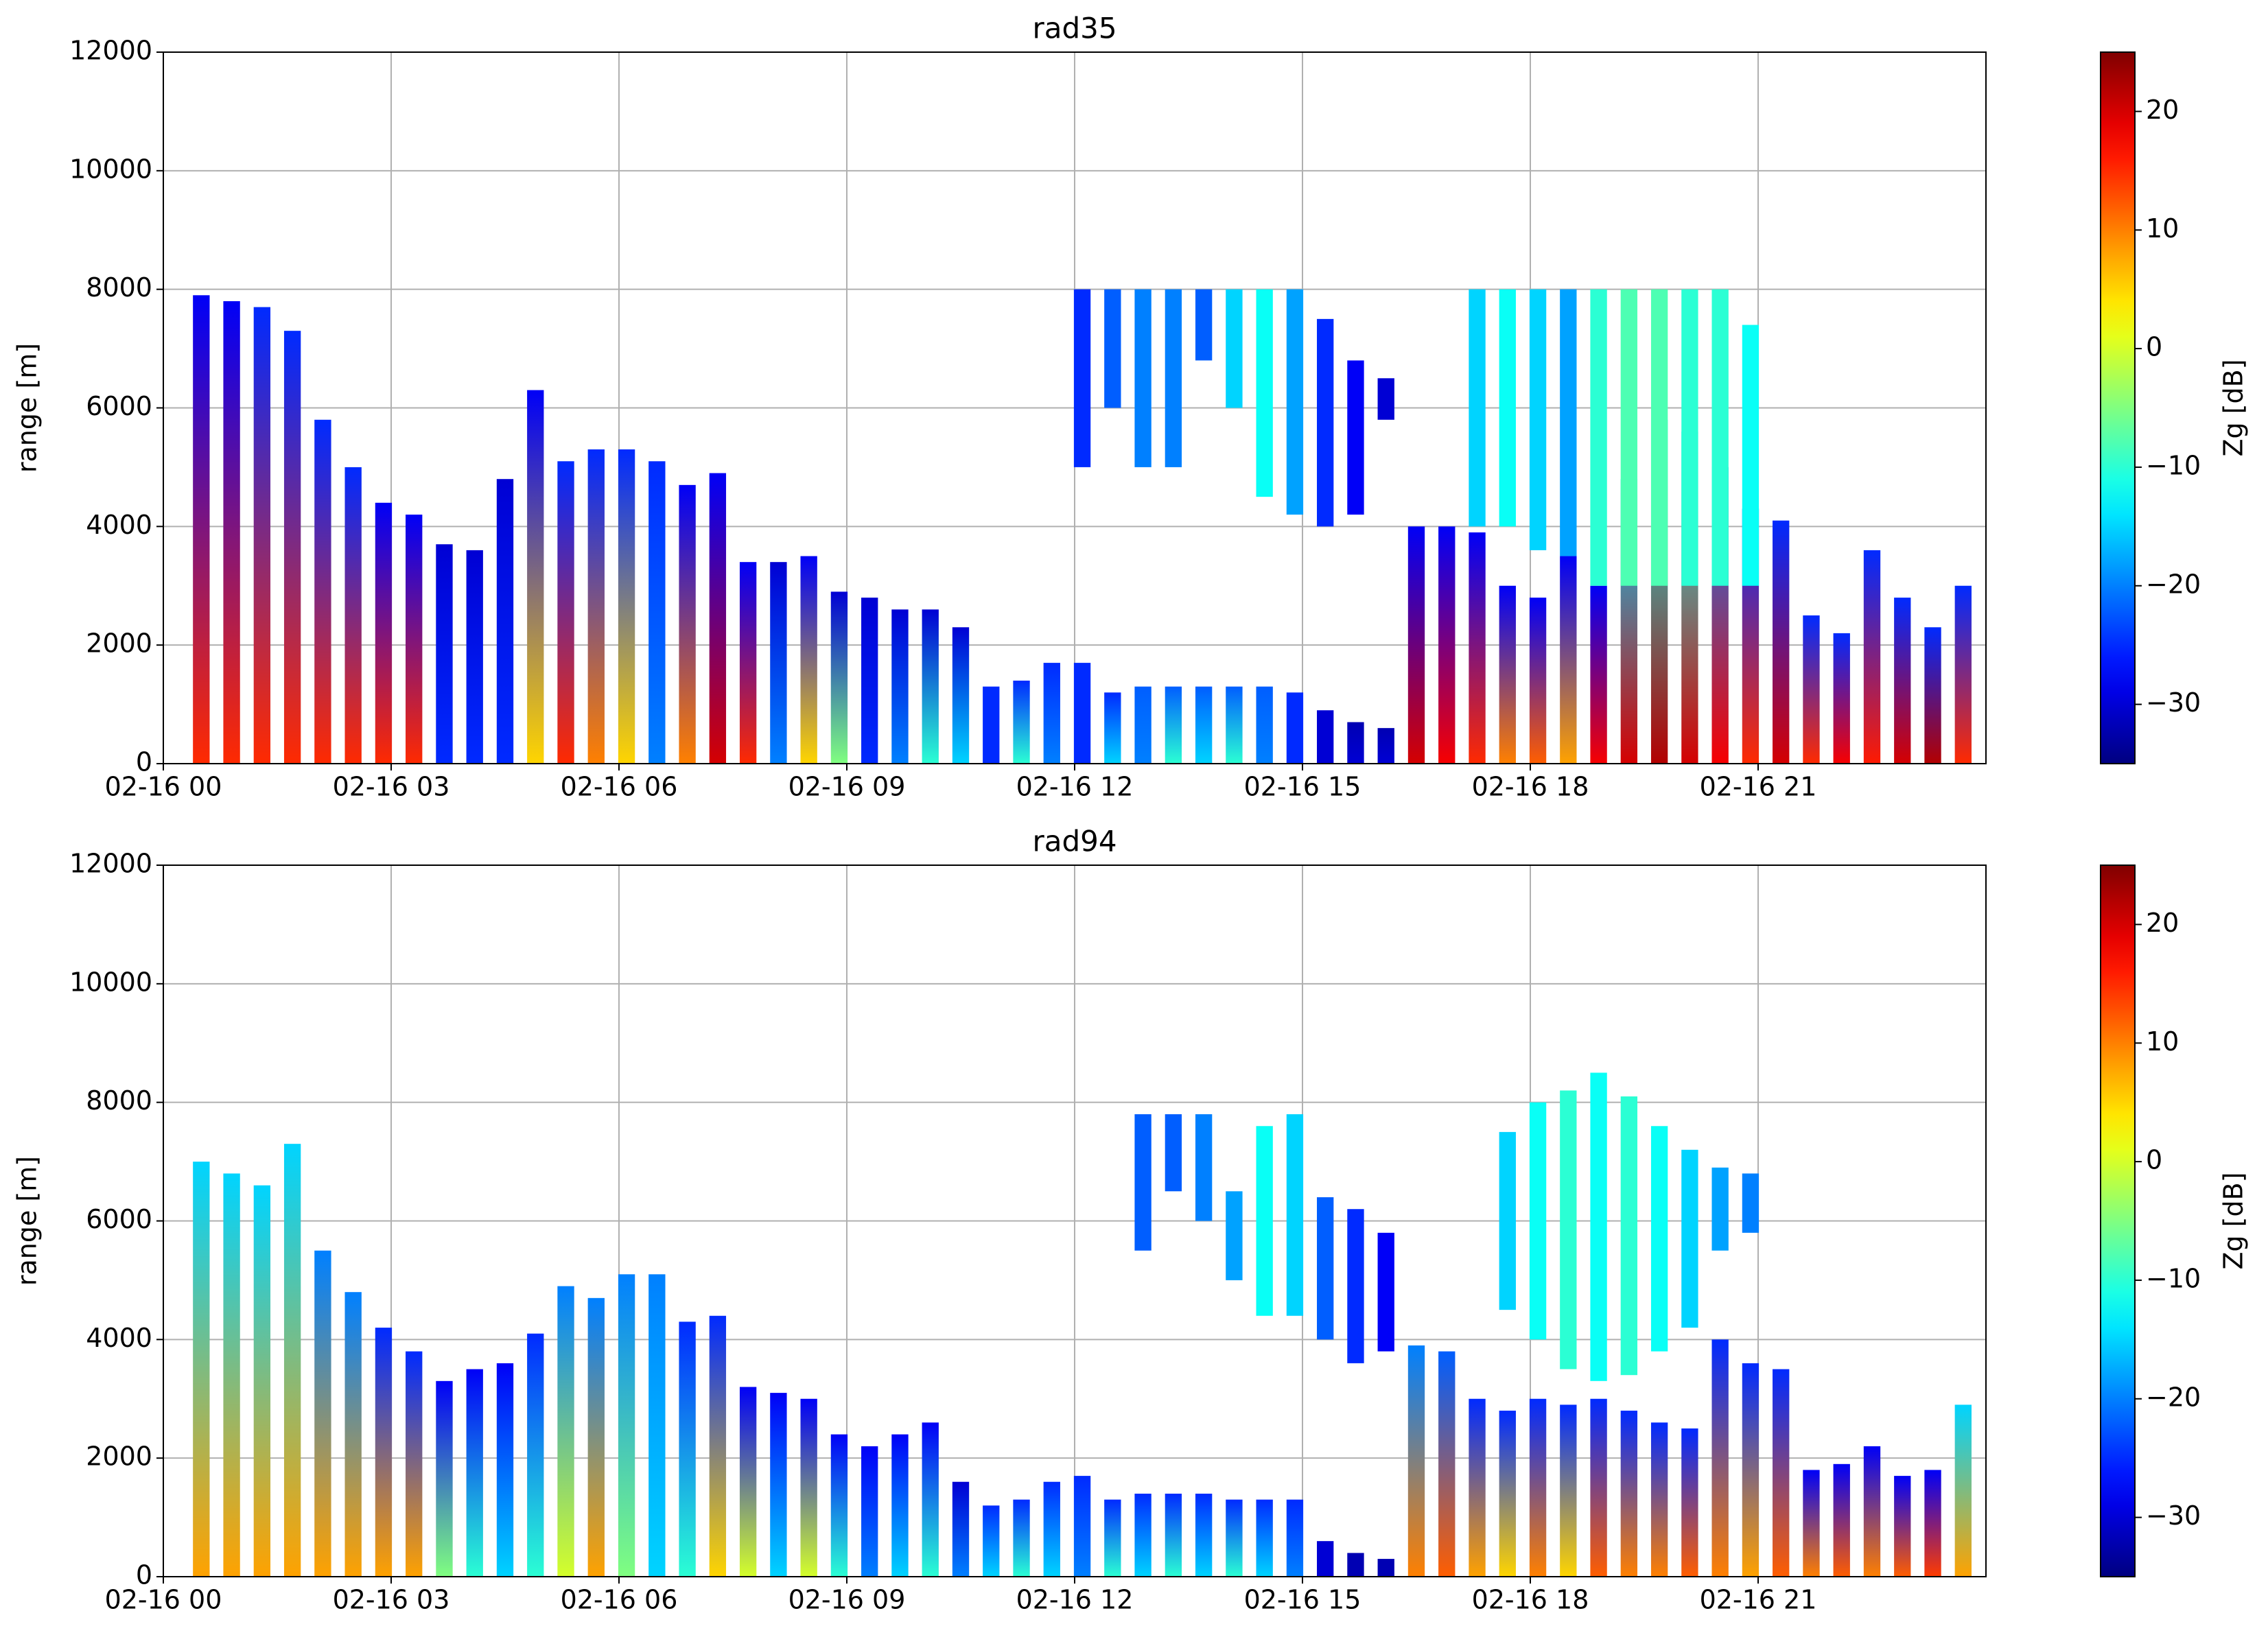  I want to click on x-tick-label: 02-16 21, so click(1758, 787).